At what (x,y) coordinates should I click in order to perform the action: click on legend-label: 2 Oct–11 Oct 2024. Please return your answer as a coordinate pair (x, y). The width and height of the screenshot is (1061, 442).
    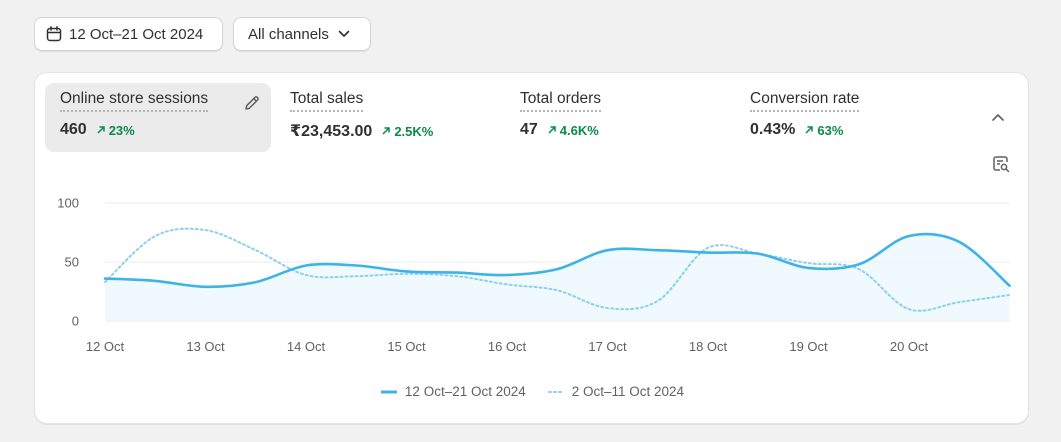
    Looking at the image, I should click on (628, 391).